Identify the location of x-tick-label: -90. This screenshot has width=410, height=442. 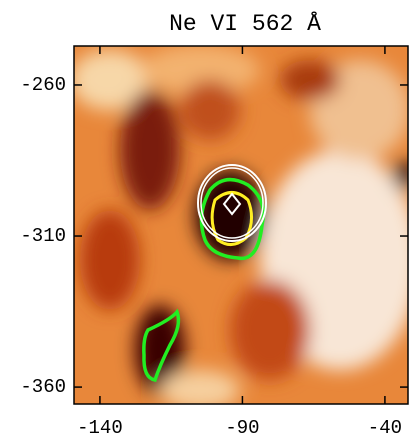
(242, 428).